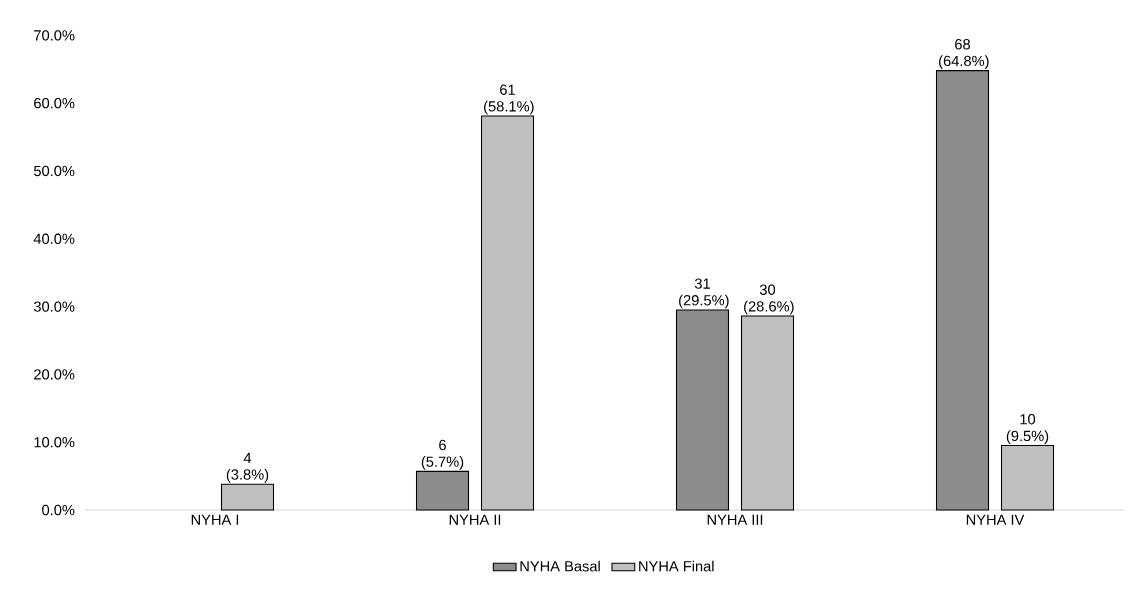  What do you see at coordinates (560, 566) in the screenshot?
I see `legend-label: NYHA Basal` at bounding box center [560, 566].